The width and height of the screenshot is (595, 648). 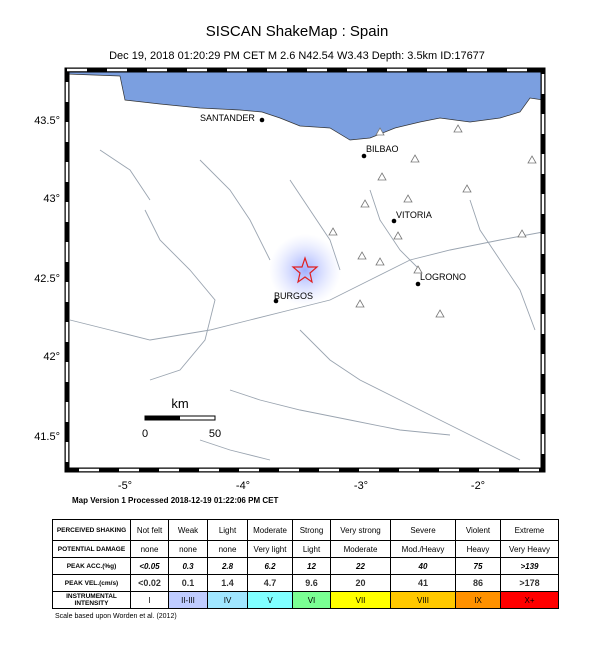 What do you see at coordinates (360, 600) in the screenshot?
I see `table-cell: VII` at bounding box center [360, 600].